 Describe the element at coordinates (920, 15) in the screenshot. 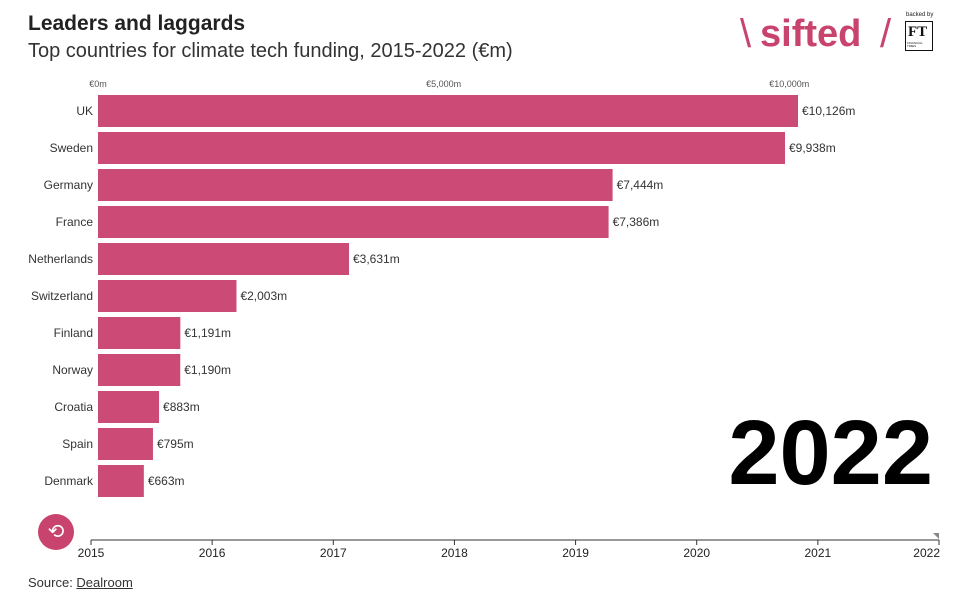

I see `backed-by-label: backed by` at that location.